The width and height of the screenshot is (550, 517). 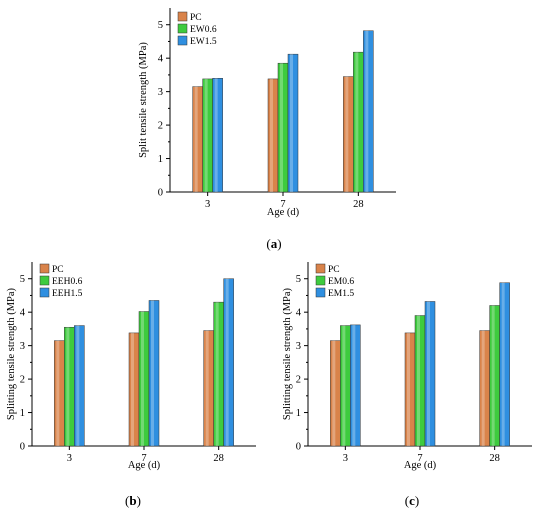 I want to click on bar-EEH1.5-3, so click(x=79, y=386).